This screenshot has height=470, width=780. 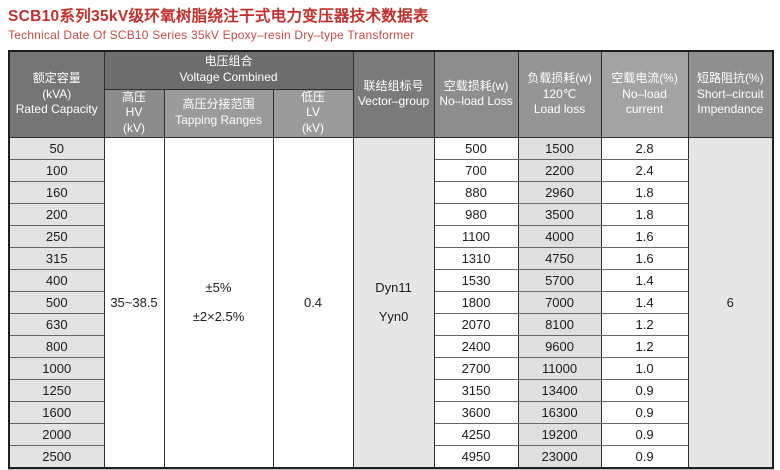 What do you see at coordinates (476, 259) in the screenshot?
I see `cell-no-load-loss: 1310` at bounding box center [476, 259].